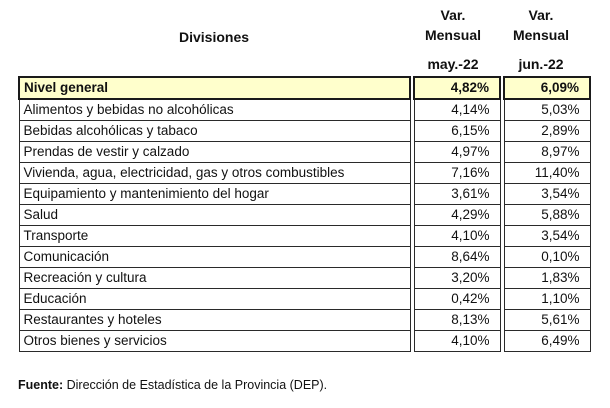 The width and height of the screenshot is (610, 408). What do you see at coordinates (214, 215) in the screenshot?
I see `division-label: Salud` at bounding box center [214, 215].